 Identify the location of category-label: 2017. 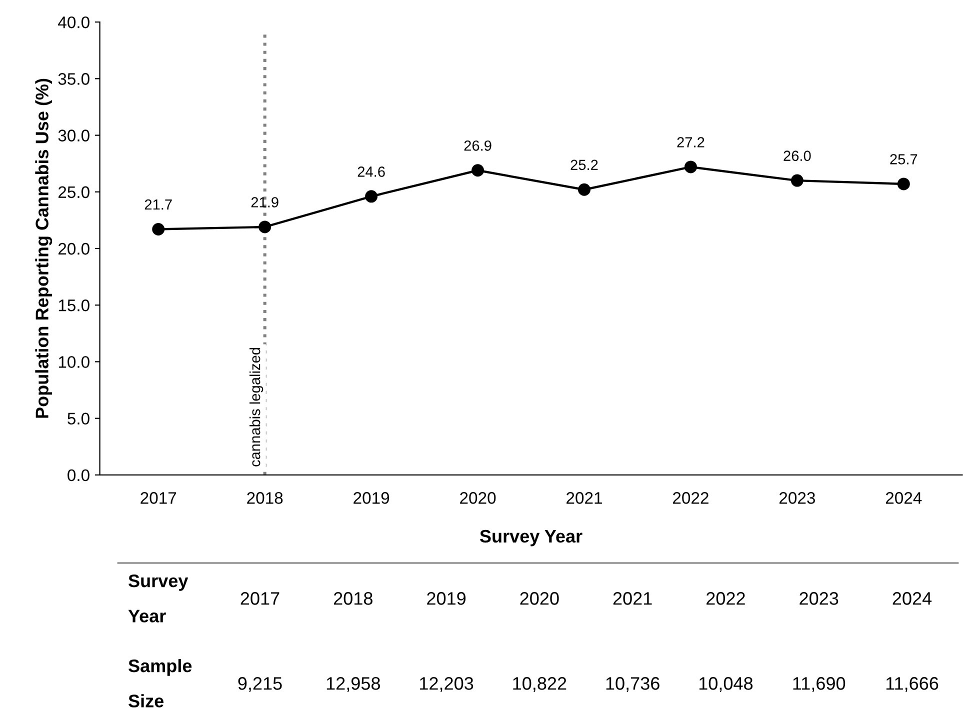
(260, 598).